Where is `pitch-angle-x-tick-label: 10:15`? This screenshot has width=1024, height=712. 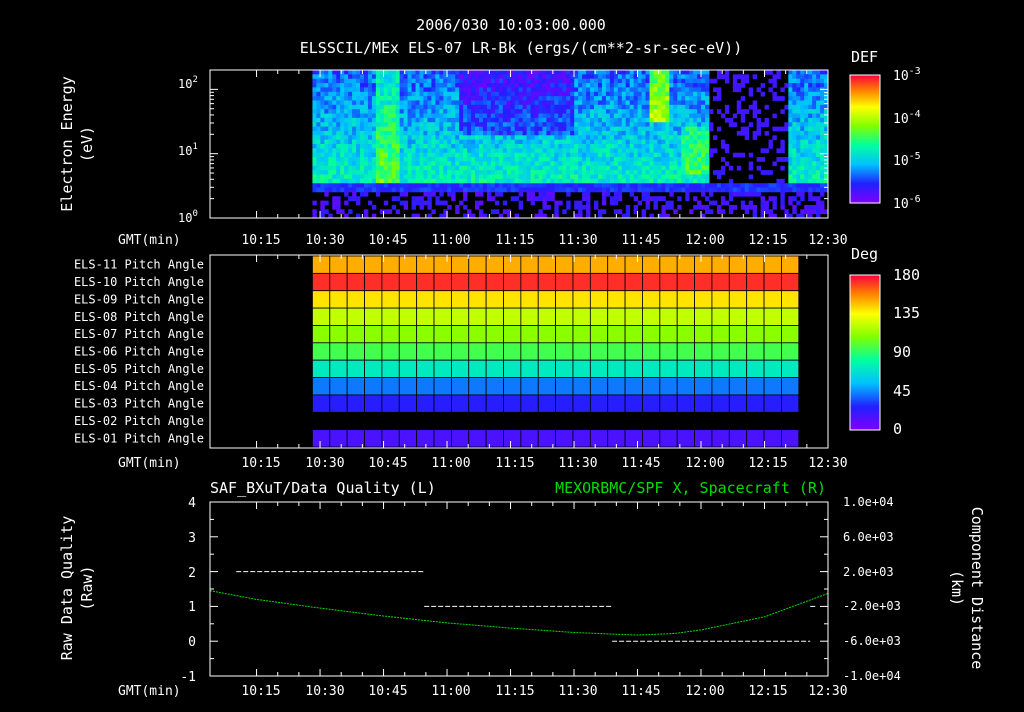 pitch-angle-x-tick-label: 10:15 is located at coordinates (260, 463).